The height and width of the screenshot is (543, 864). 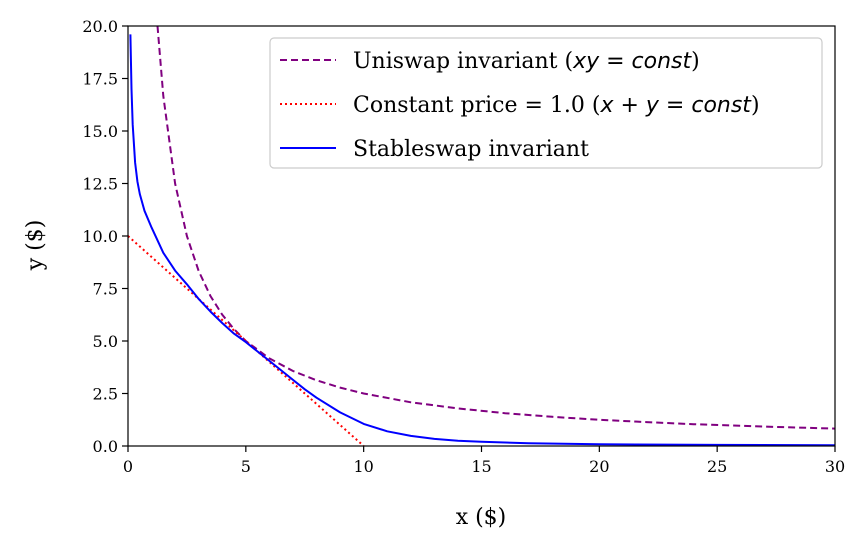 What do you see at coordinates (835, 466) in the screenshot?
I see `x-tick-label: 30` at bounding box center [835, 466].